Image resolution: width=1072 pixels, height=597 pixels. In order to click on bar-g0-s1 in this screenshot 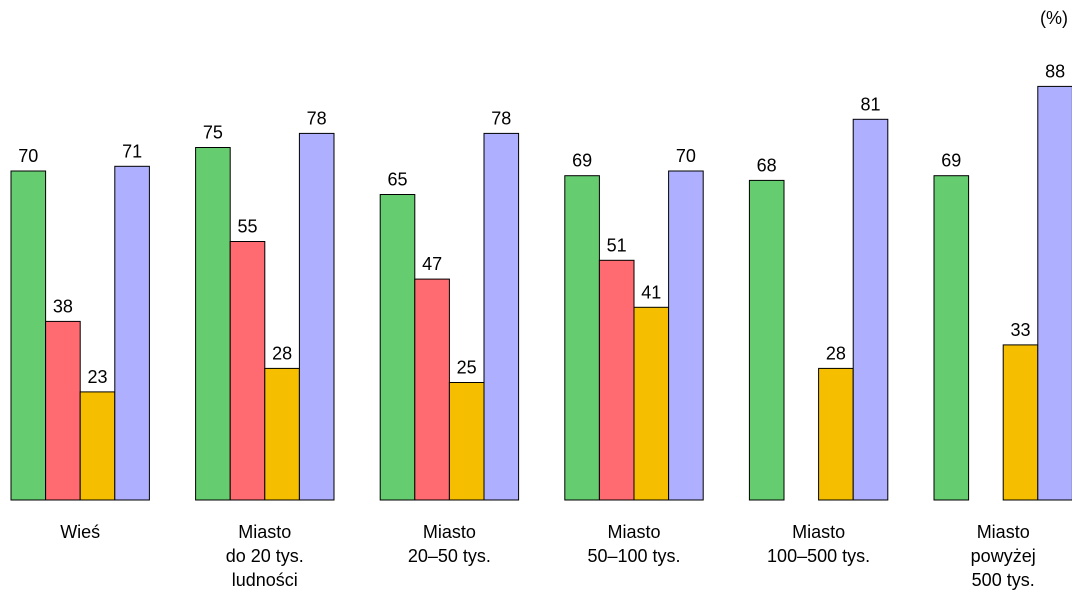, I will do `click(63, 410)`.